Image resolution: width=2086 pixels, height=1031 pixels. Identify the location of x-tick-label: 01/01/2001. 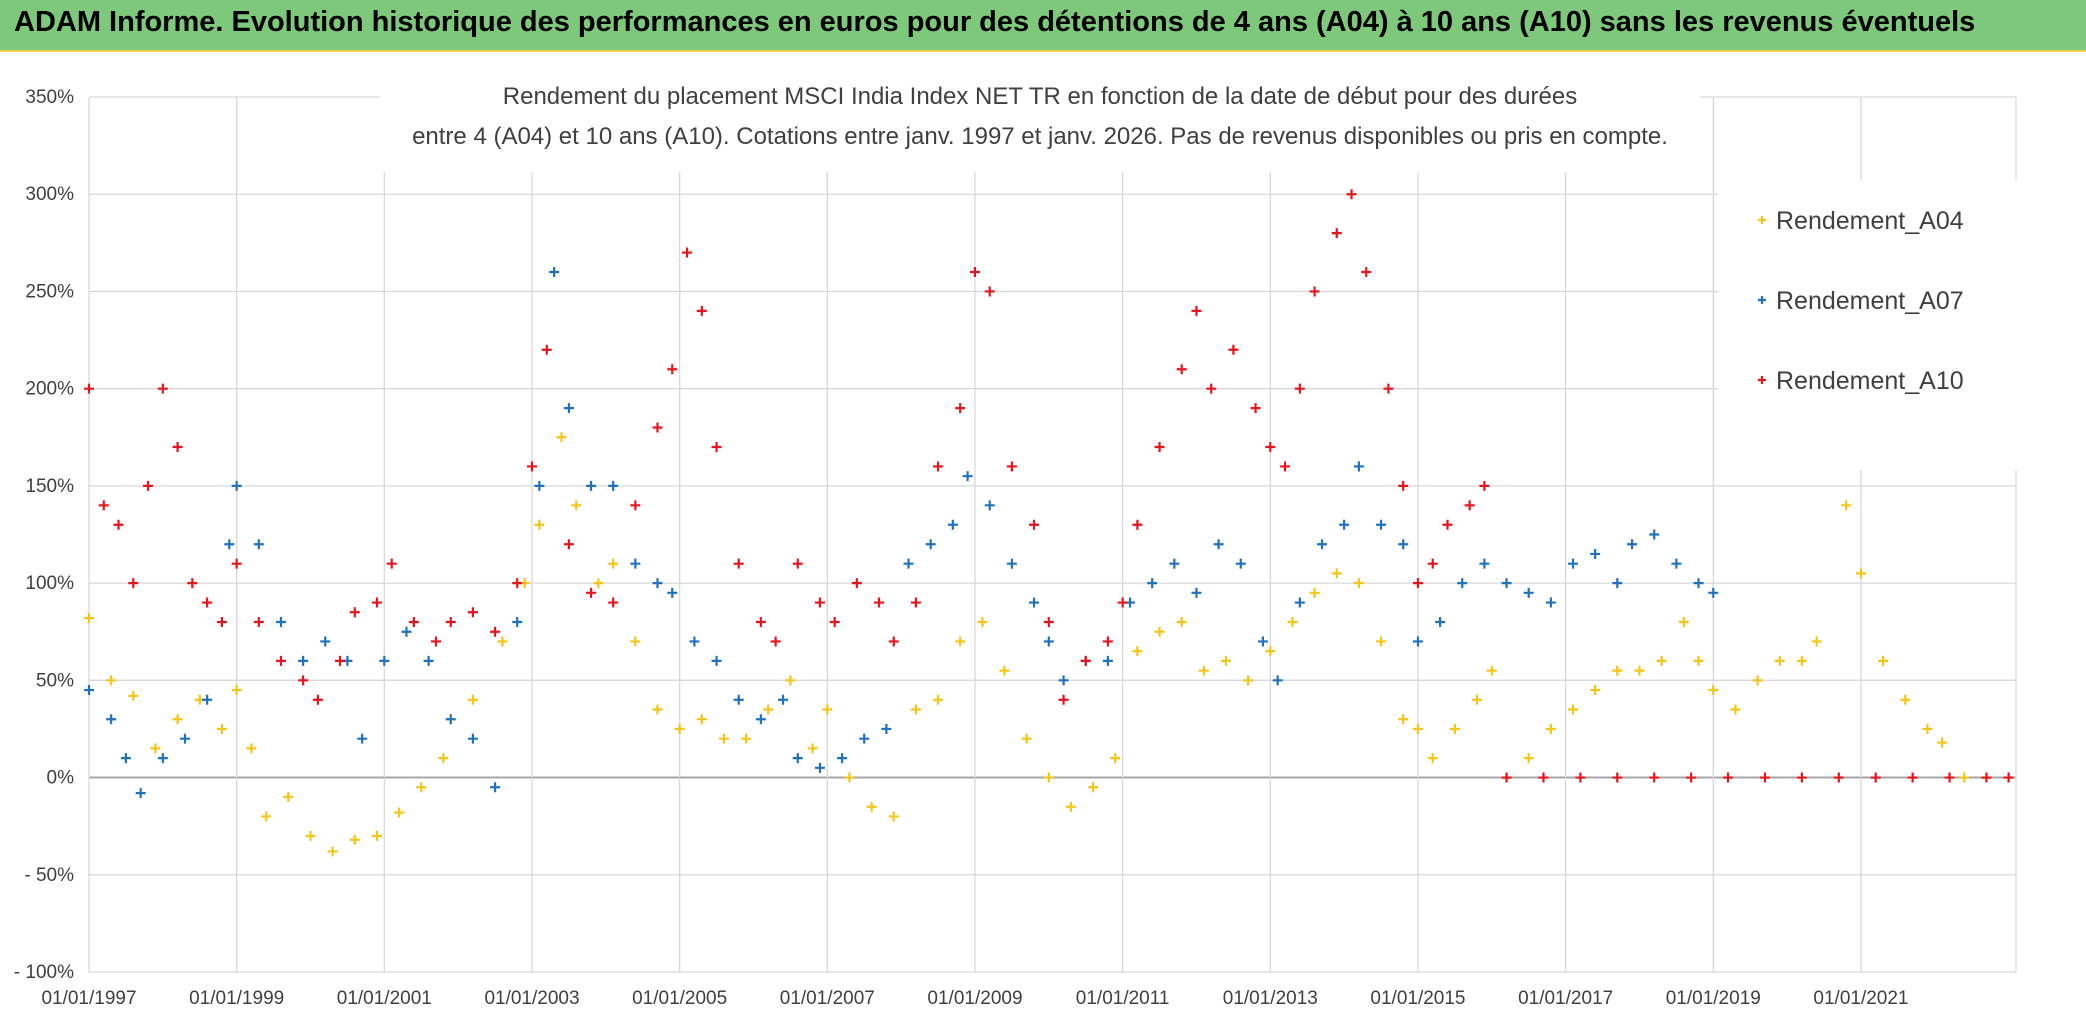
(384, 998).